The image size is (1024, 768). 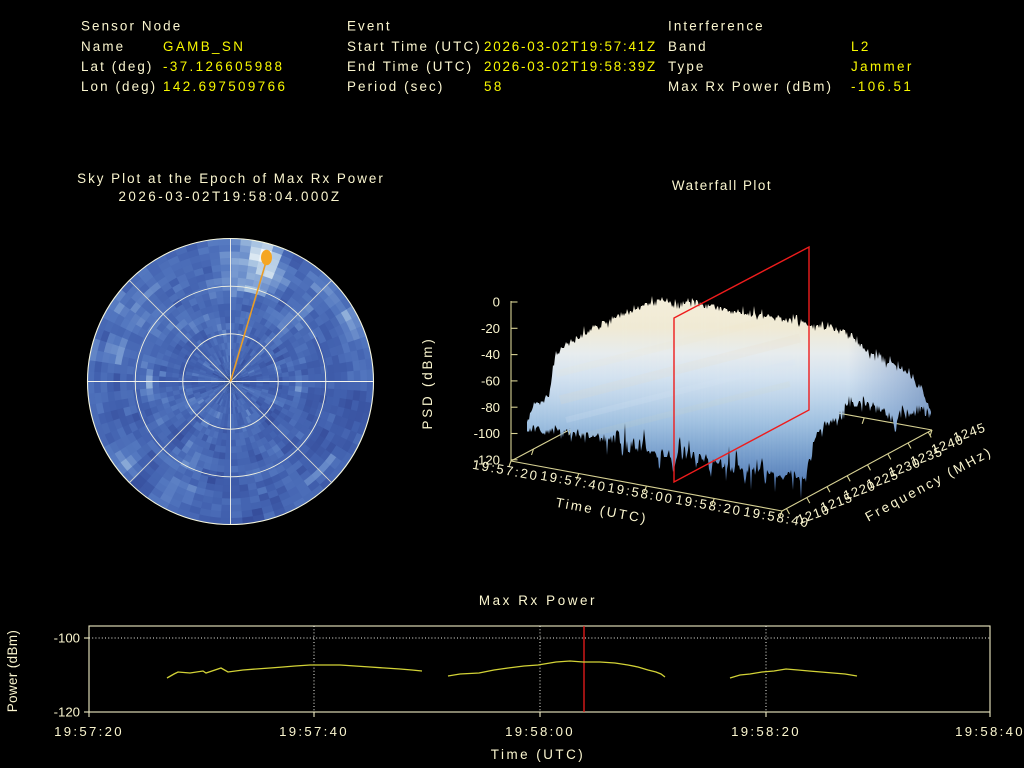 I want to click on svg-text:Sky Plot at the Epoch of Max R: Sky Plot at the Epoch of Max Rx Power, so click(x=231, y=178).